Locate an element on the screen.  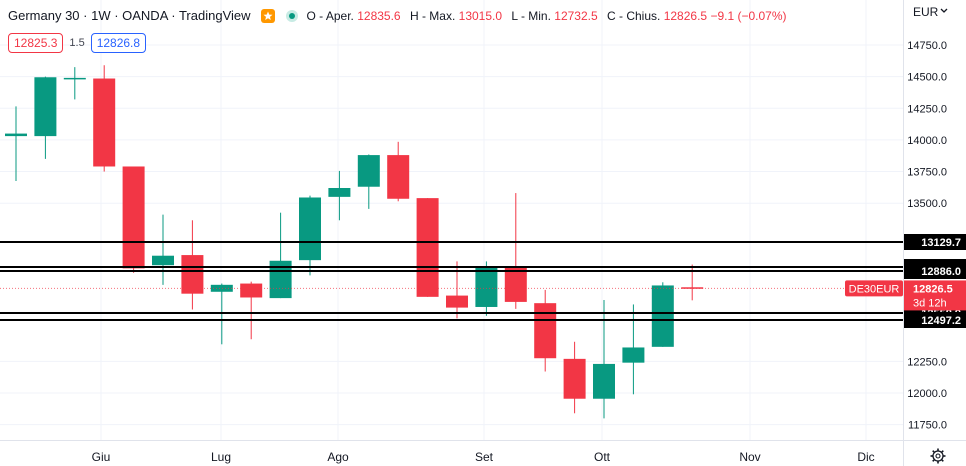
x-tick-label: Set is located at coordinates (484, 457).